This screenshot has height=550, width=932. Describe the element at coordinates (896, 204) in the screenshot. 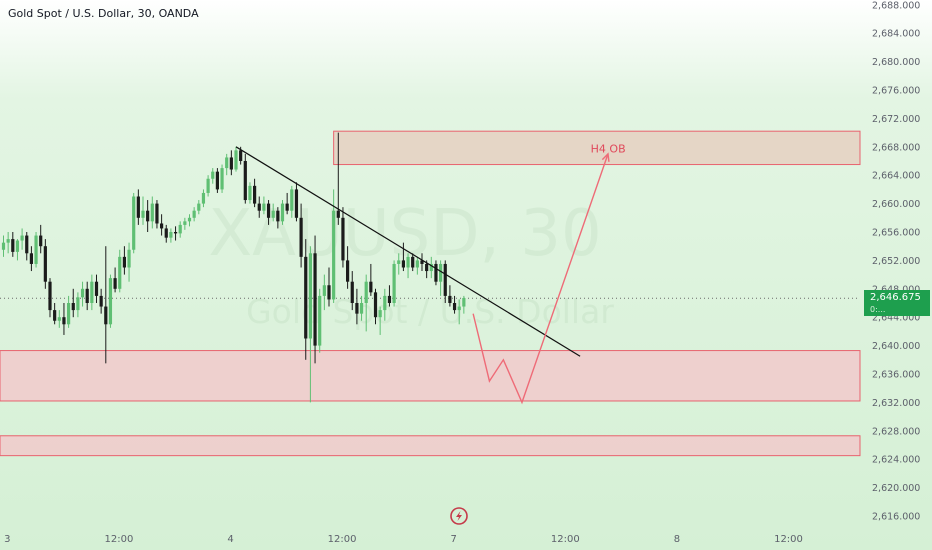

I see `y-tick-label: 2,660.000` at that location.